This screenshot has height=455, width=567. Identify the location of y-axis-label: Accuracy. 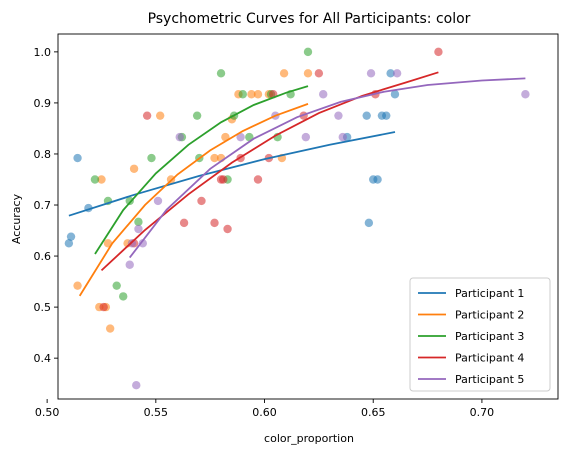
(16, 218).